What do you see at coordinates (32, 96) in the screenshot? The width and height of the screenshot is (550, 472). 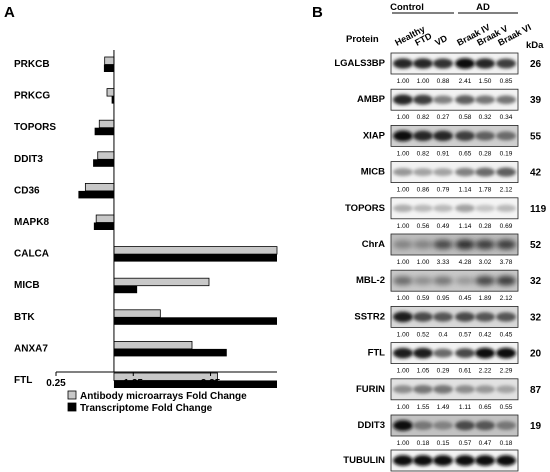 I see `category-label-prkcg: PRKCG` at bounding box center [32, 96].